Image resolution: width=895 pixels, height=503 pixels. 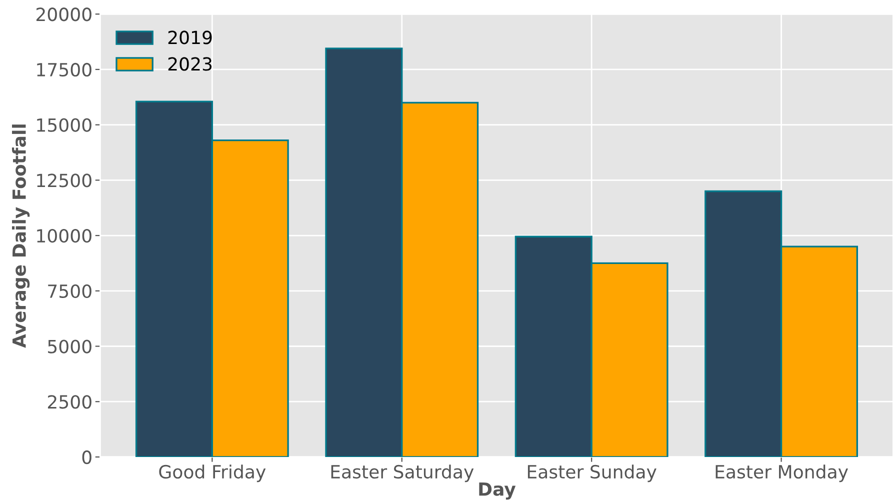 I want to click on y-tick-label: 0, so click(x=87, y=457).